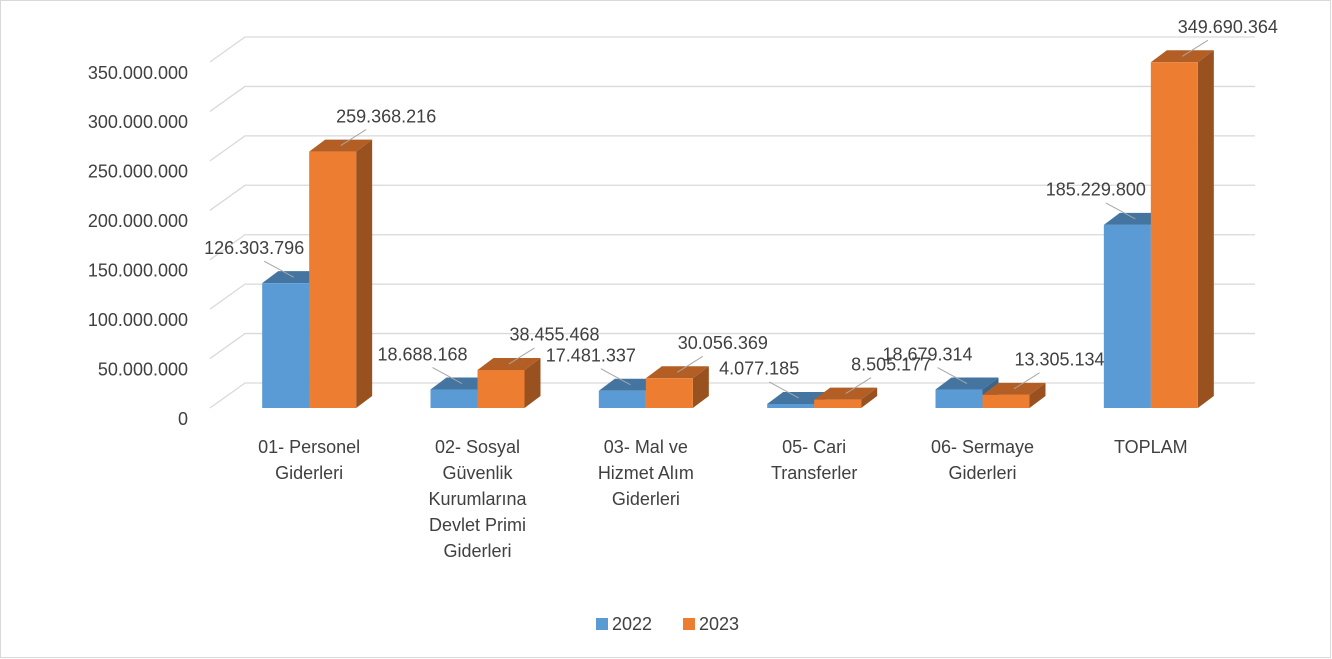  Describe the element at coordinates (138, 172) in the screenshot. I see `y-tick-label: 250.000.000` at that location.